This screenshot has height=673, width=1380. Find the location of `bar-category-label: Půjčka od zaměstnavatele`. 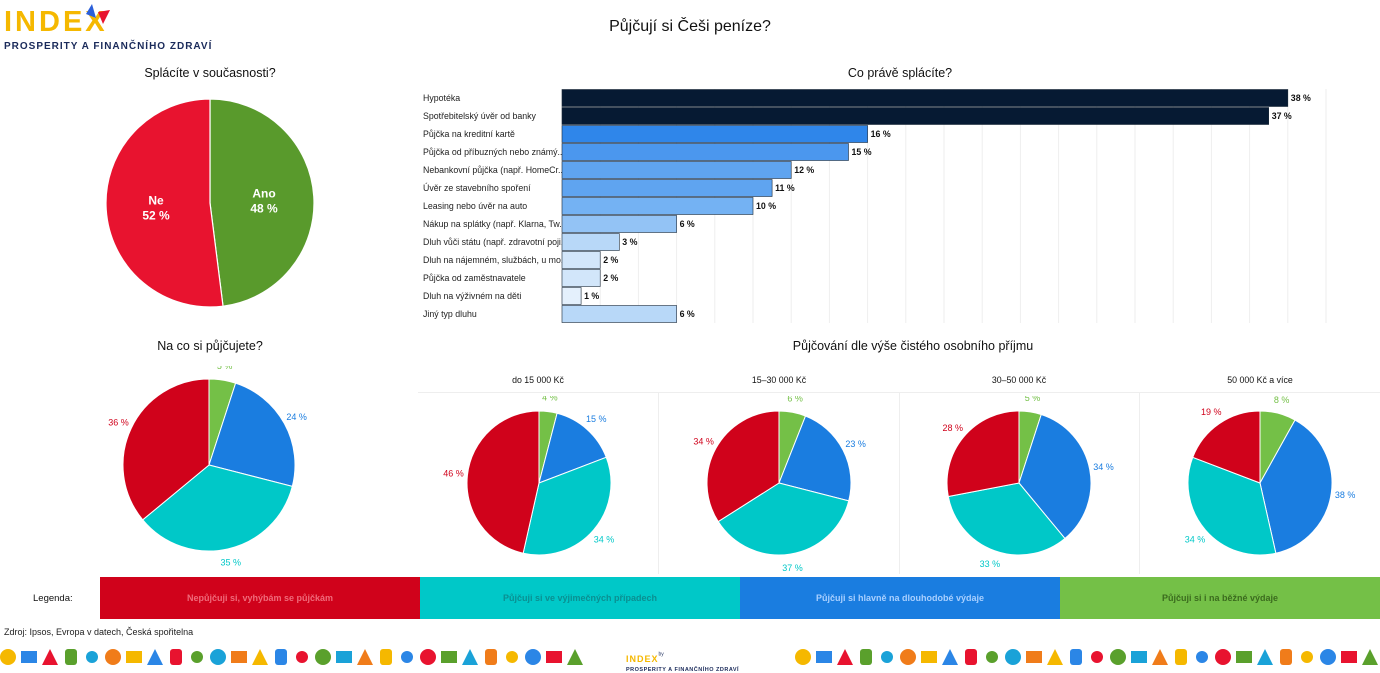

bar-category-label: Půjčka od zaměstnavatele is located at coordinates (474, 278).